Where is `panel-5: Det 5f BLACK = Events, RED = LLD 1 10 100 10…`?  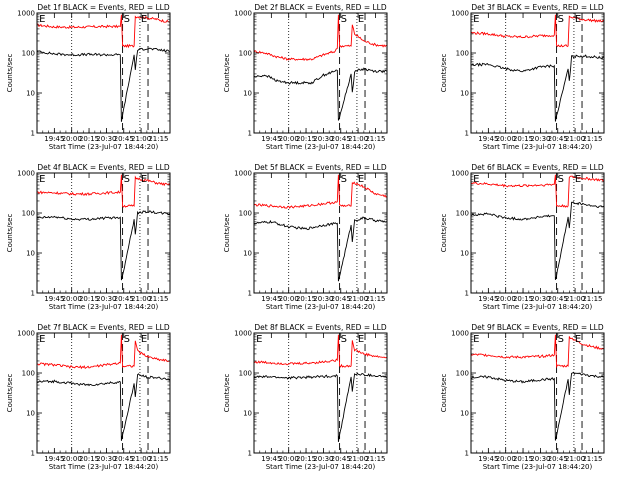
panel-5: Det 5f BLACK = Events, RED = LLD 1 10 100 10… is located at coordinates (305, 237).